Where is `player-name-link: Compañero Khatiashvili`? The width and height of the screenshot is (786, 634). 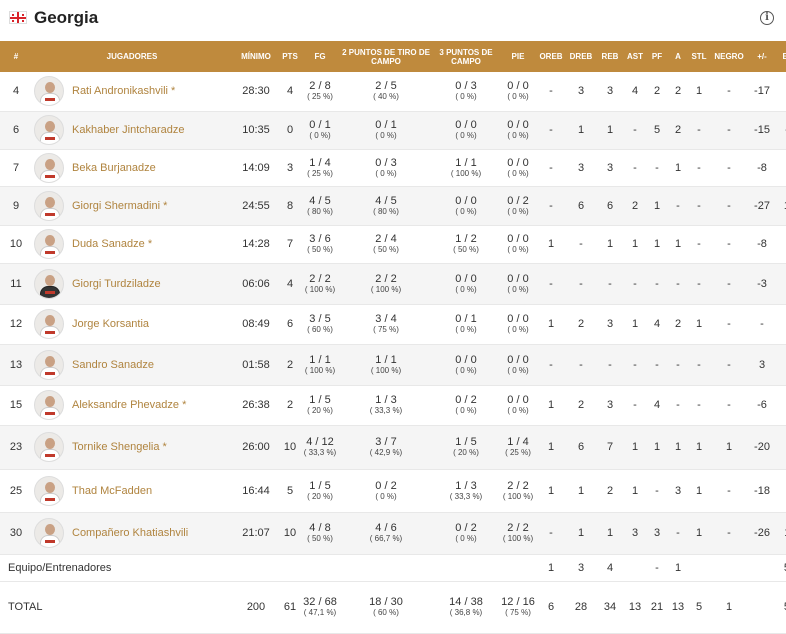 player-name-link: Compañero Khatiashvili is located at coordinates (130, 533).